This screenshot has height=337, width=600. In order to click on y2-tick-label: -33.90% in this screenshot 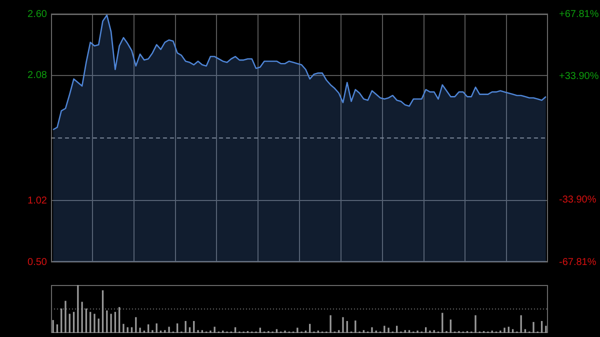, I will do `click(577, 200)`.